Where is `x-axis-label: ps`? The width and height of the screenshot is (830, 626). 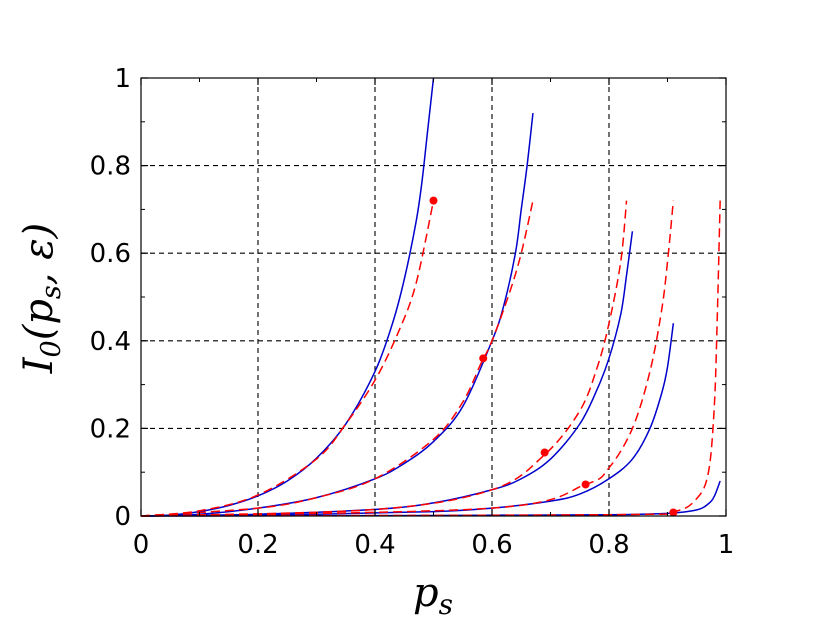
x-axis-label: ps is located at coordinates (433, 595).